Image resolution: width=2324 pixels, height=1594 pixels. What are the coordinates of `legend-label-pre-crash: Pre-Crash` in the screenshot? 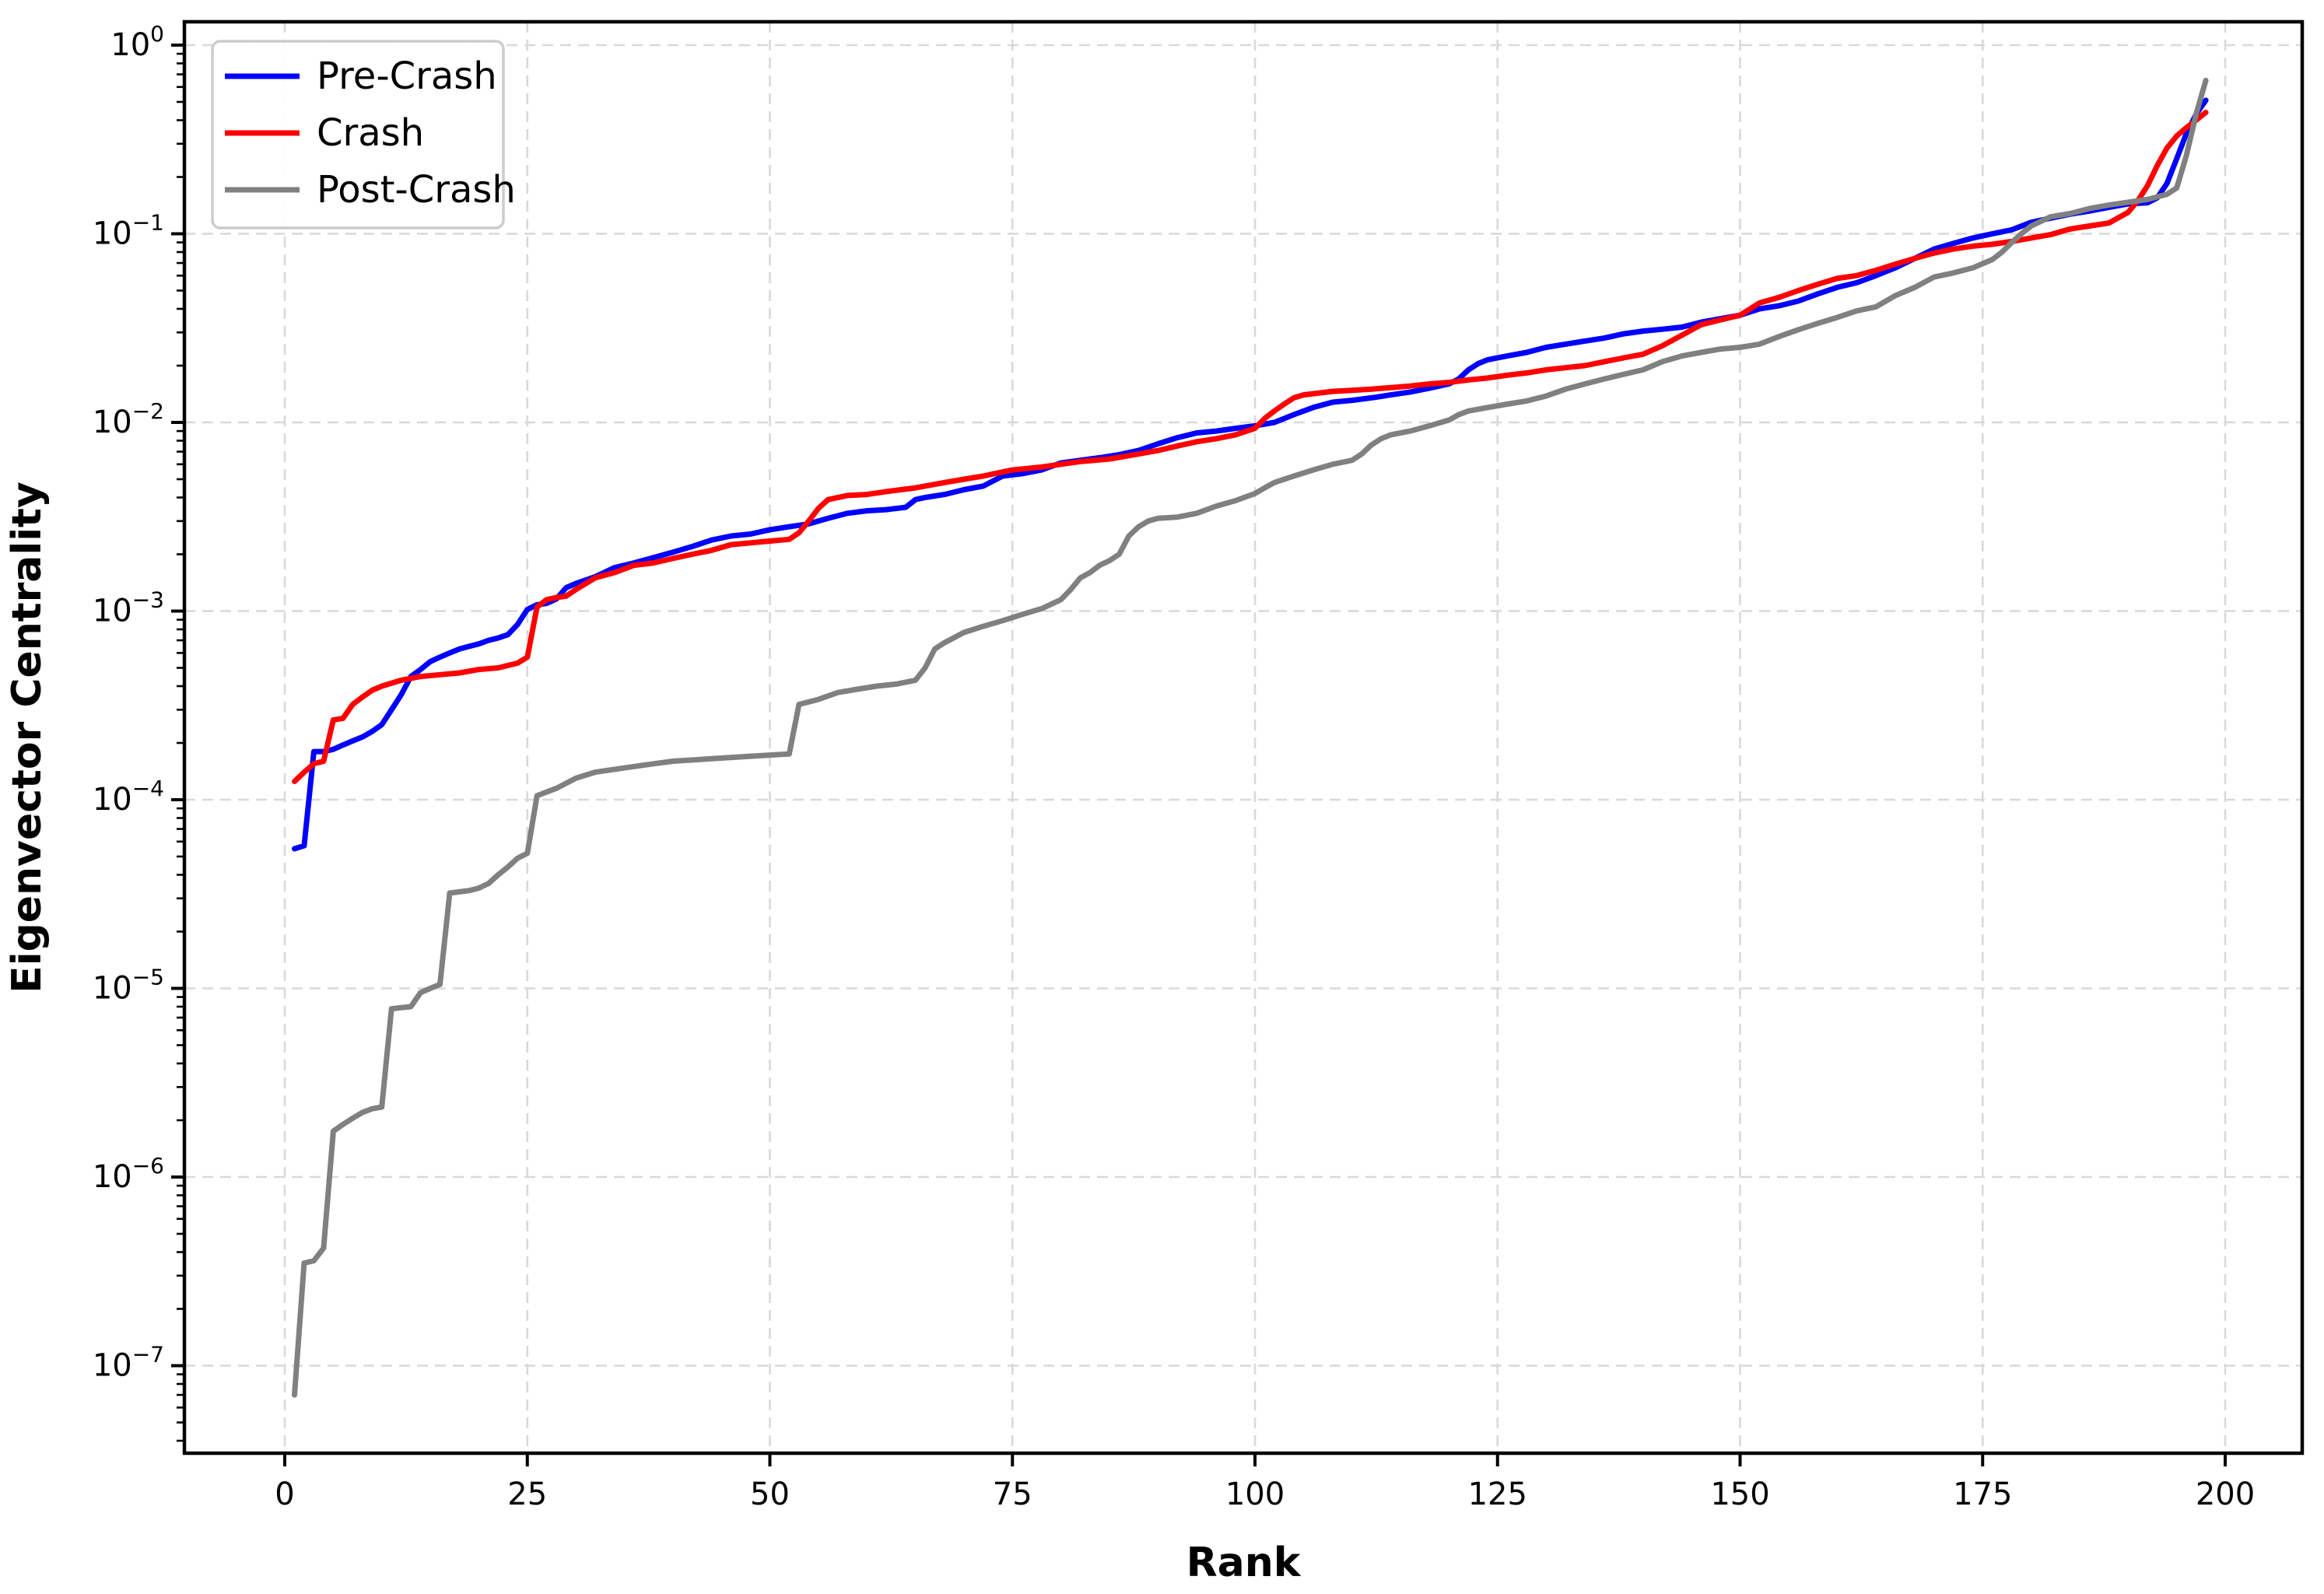 It's located at (407, 76).